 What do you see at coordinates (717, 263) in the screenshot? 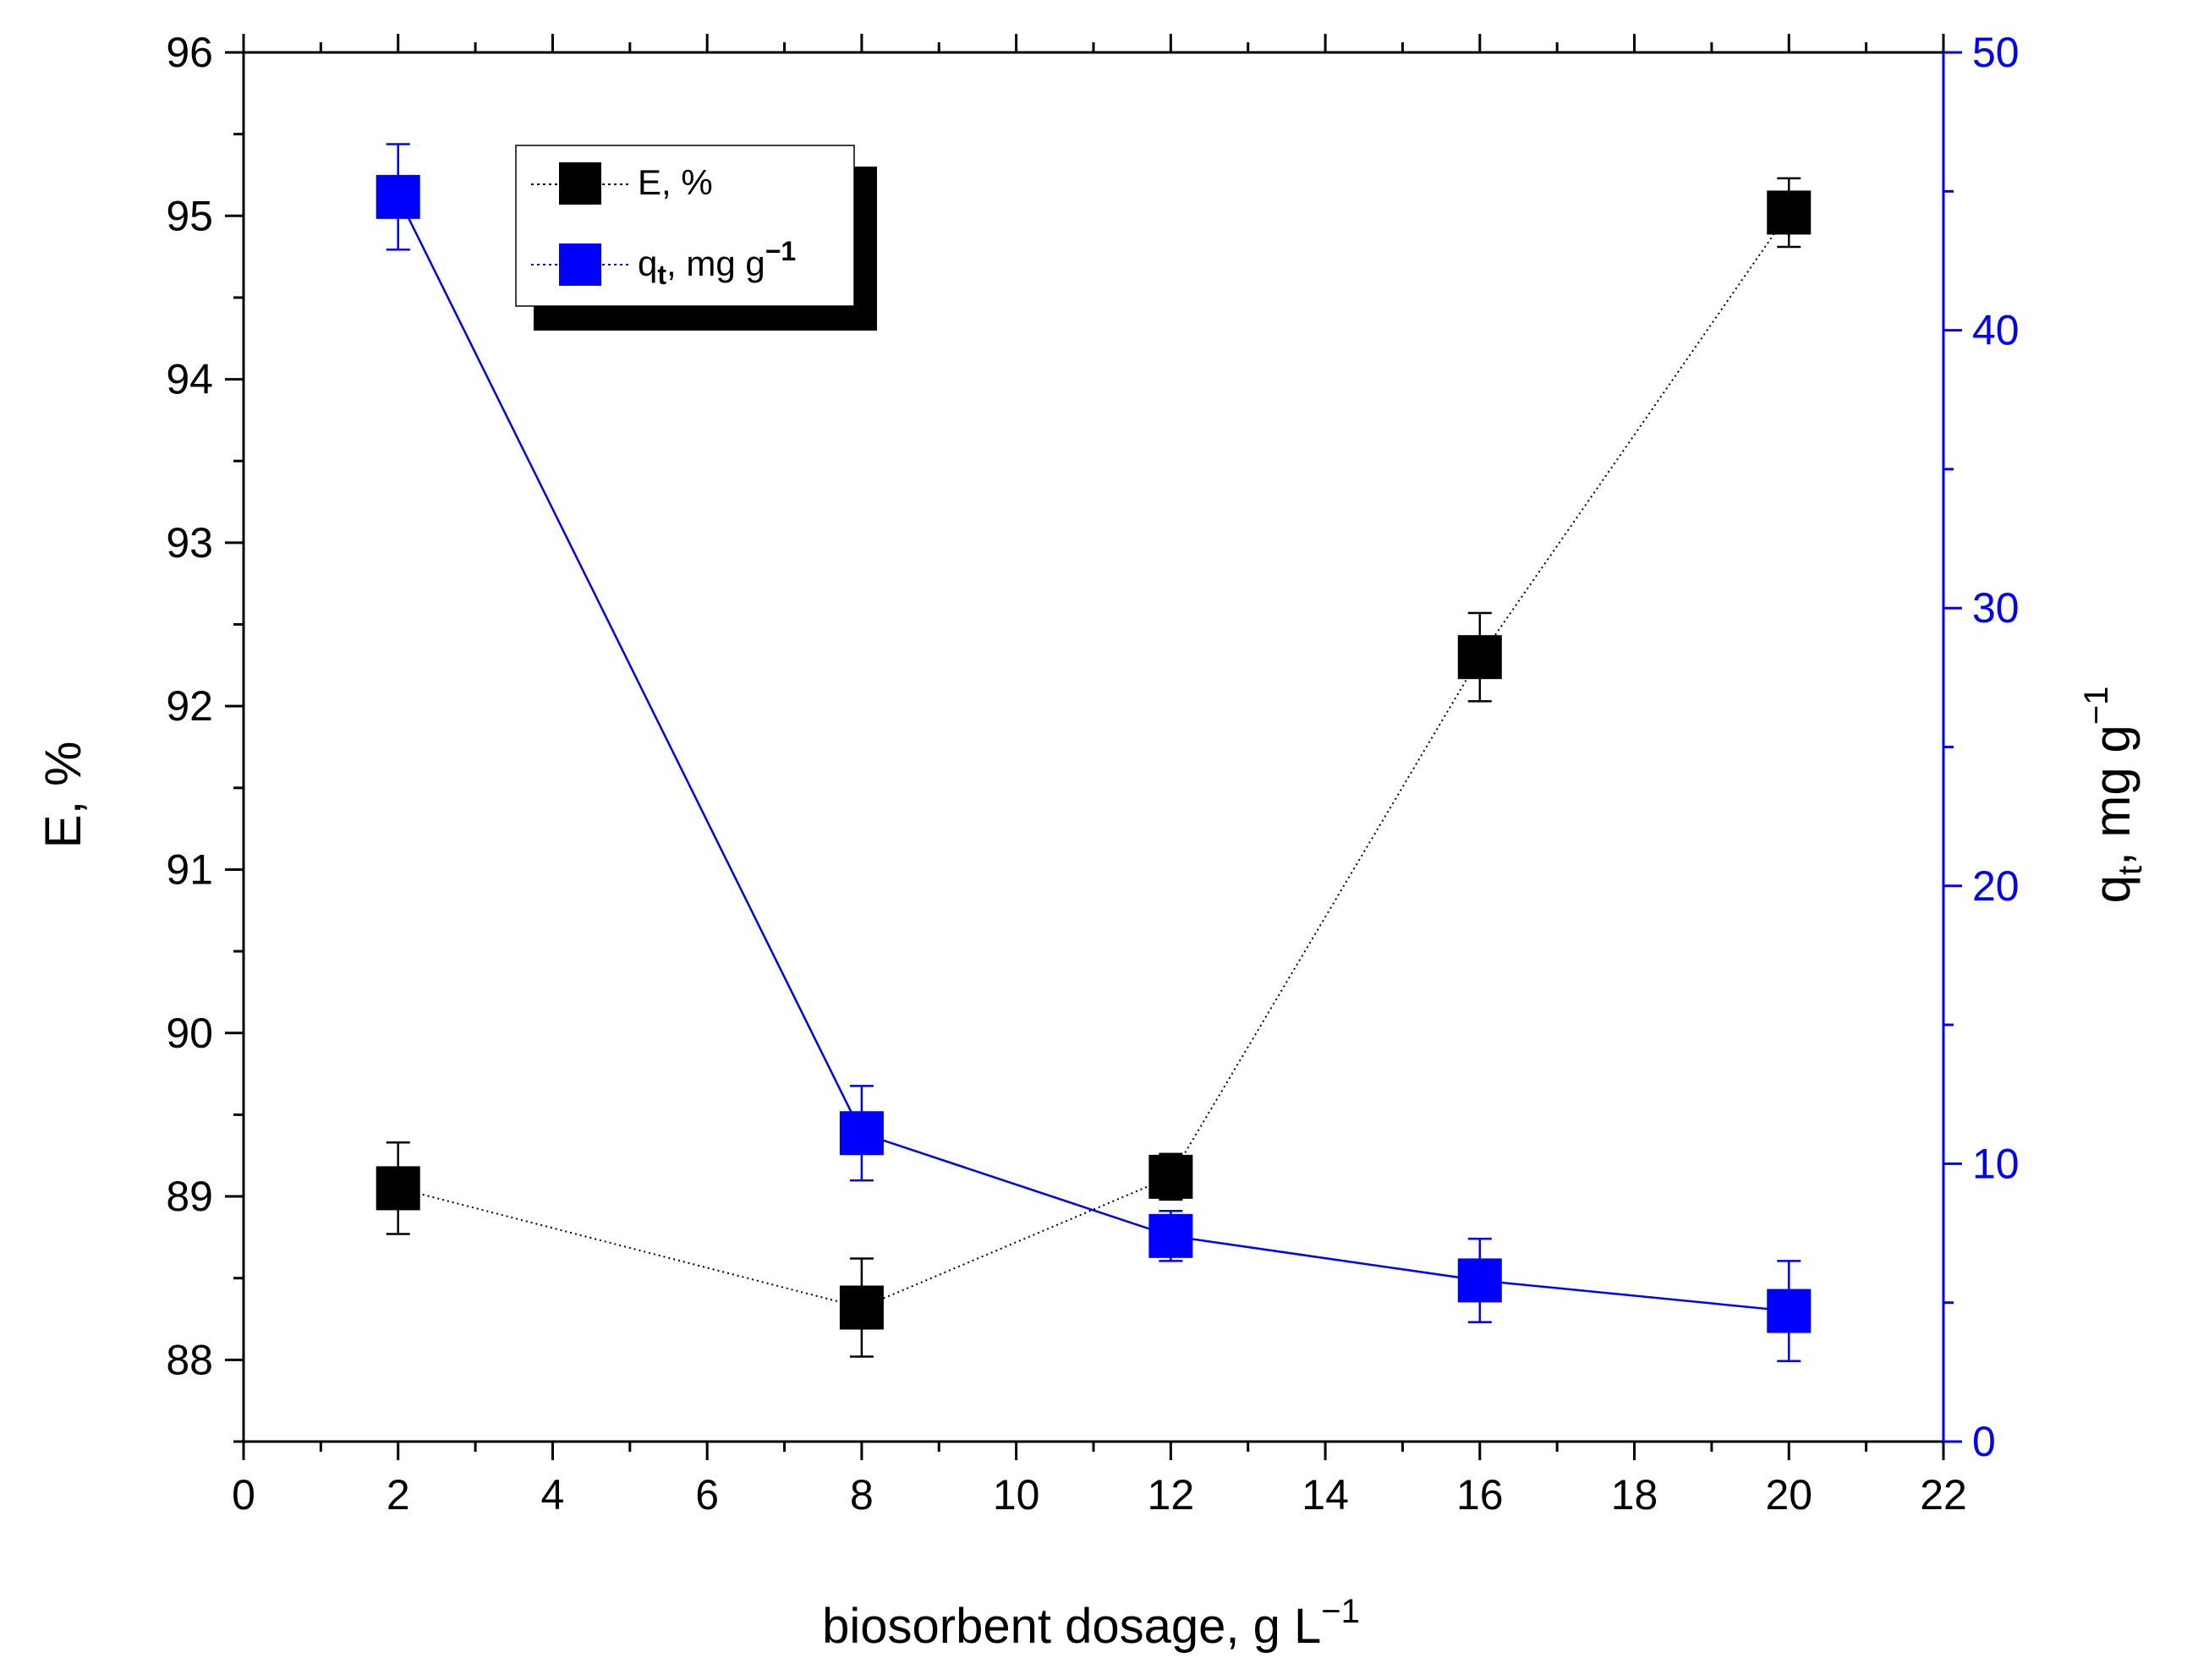
I see `legend-label-qt: qt, mg g−1` at bounding box center [717, 263].